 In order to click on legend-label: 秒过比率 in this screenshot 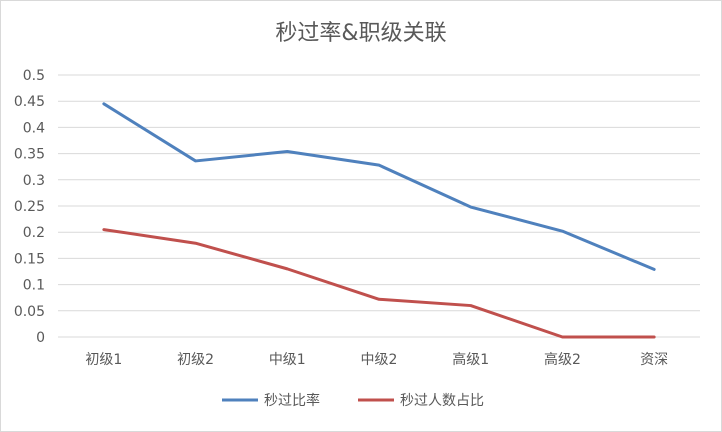, I will do `click(292, 400)`.